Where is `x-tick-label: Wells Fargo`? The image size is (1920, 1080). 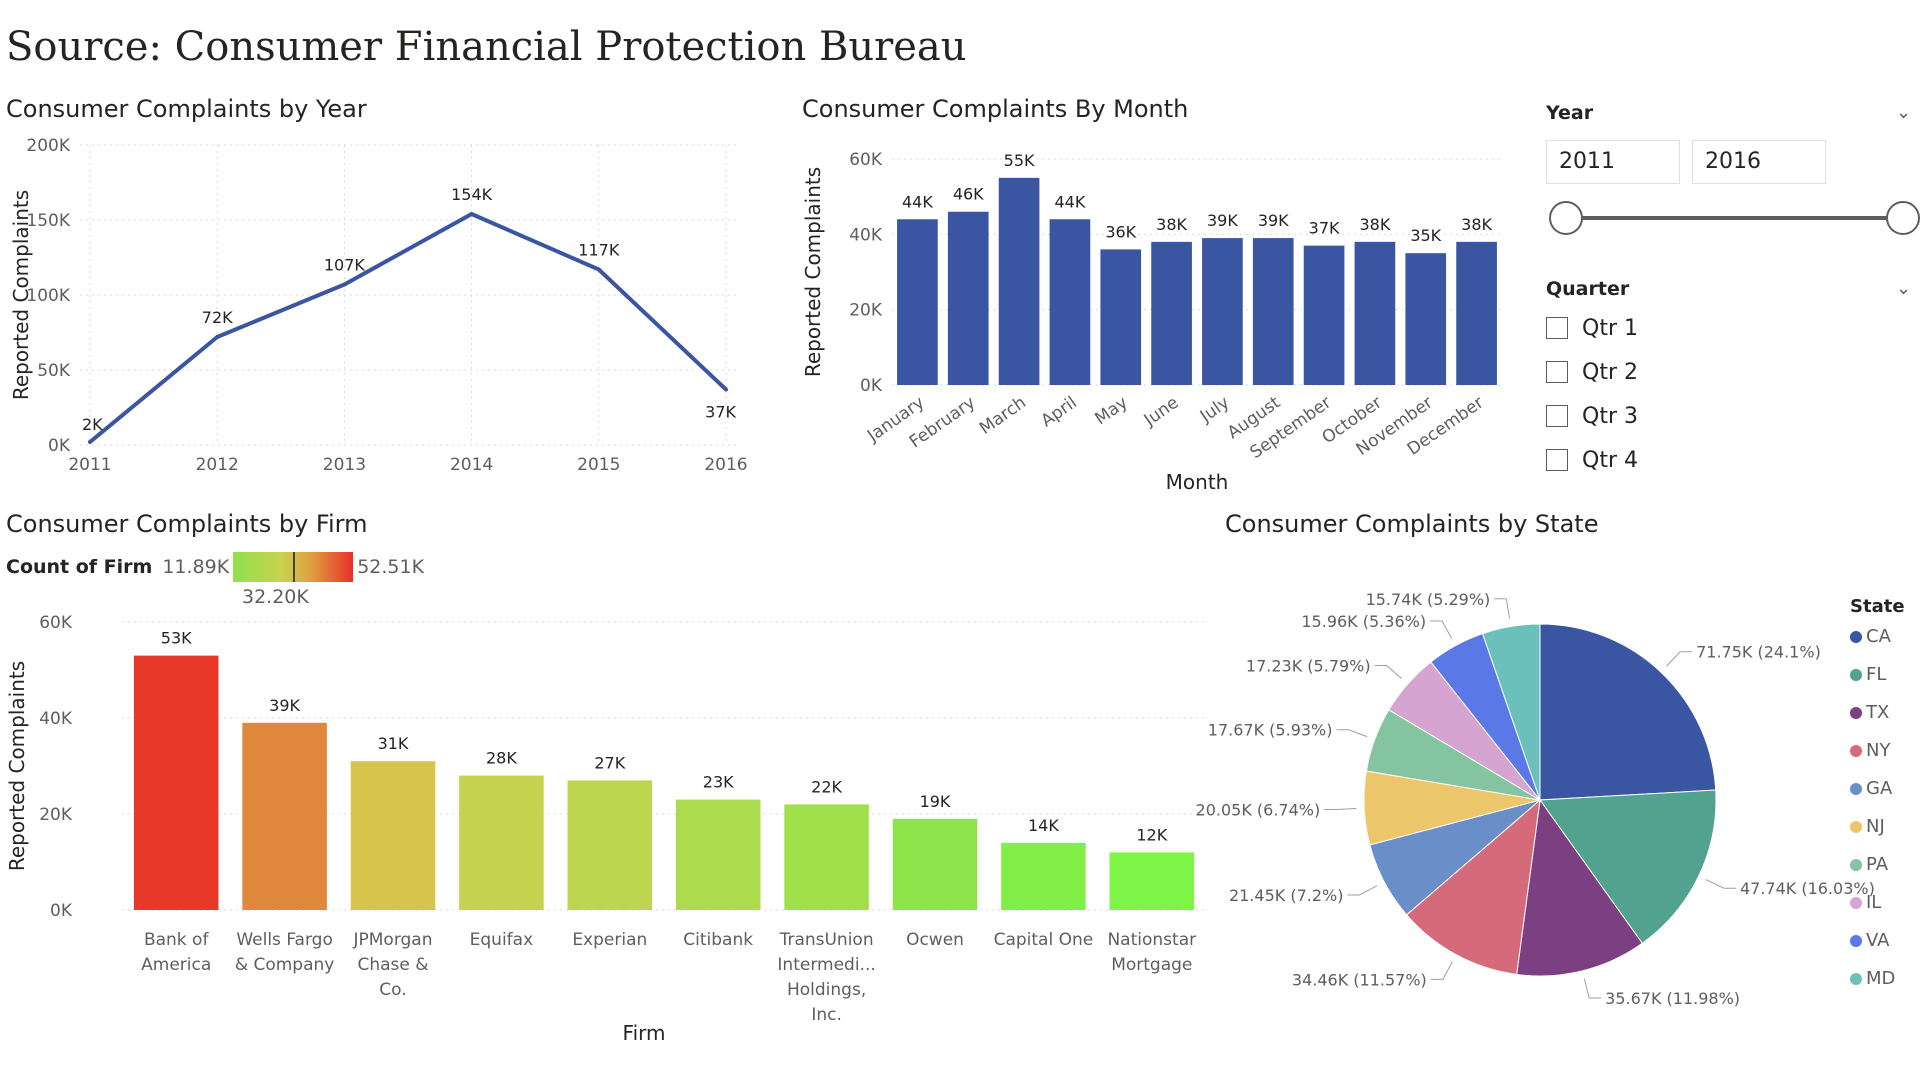 x-tick-label: Wells Fargo is located at coordinates (284, 940).